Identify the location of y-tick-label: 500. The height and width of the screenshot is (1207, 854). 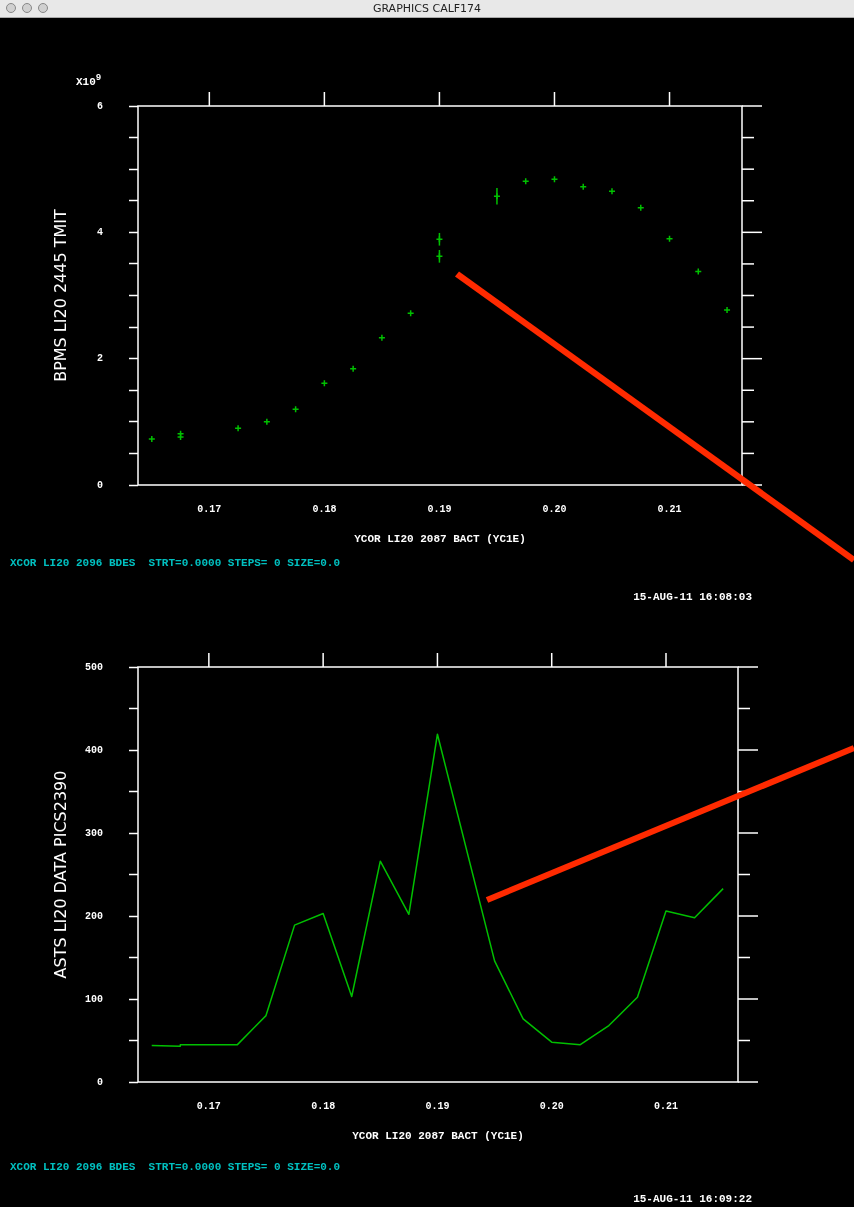
(93, 667).